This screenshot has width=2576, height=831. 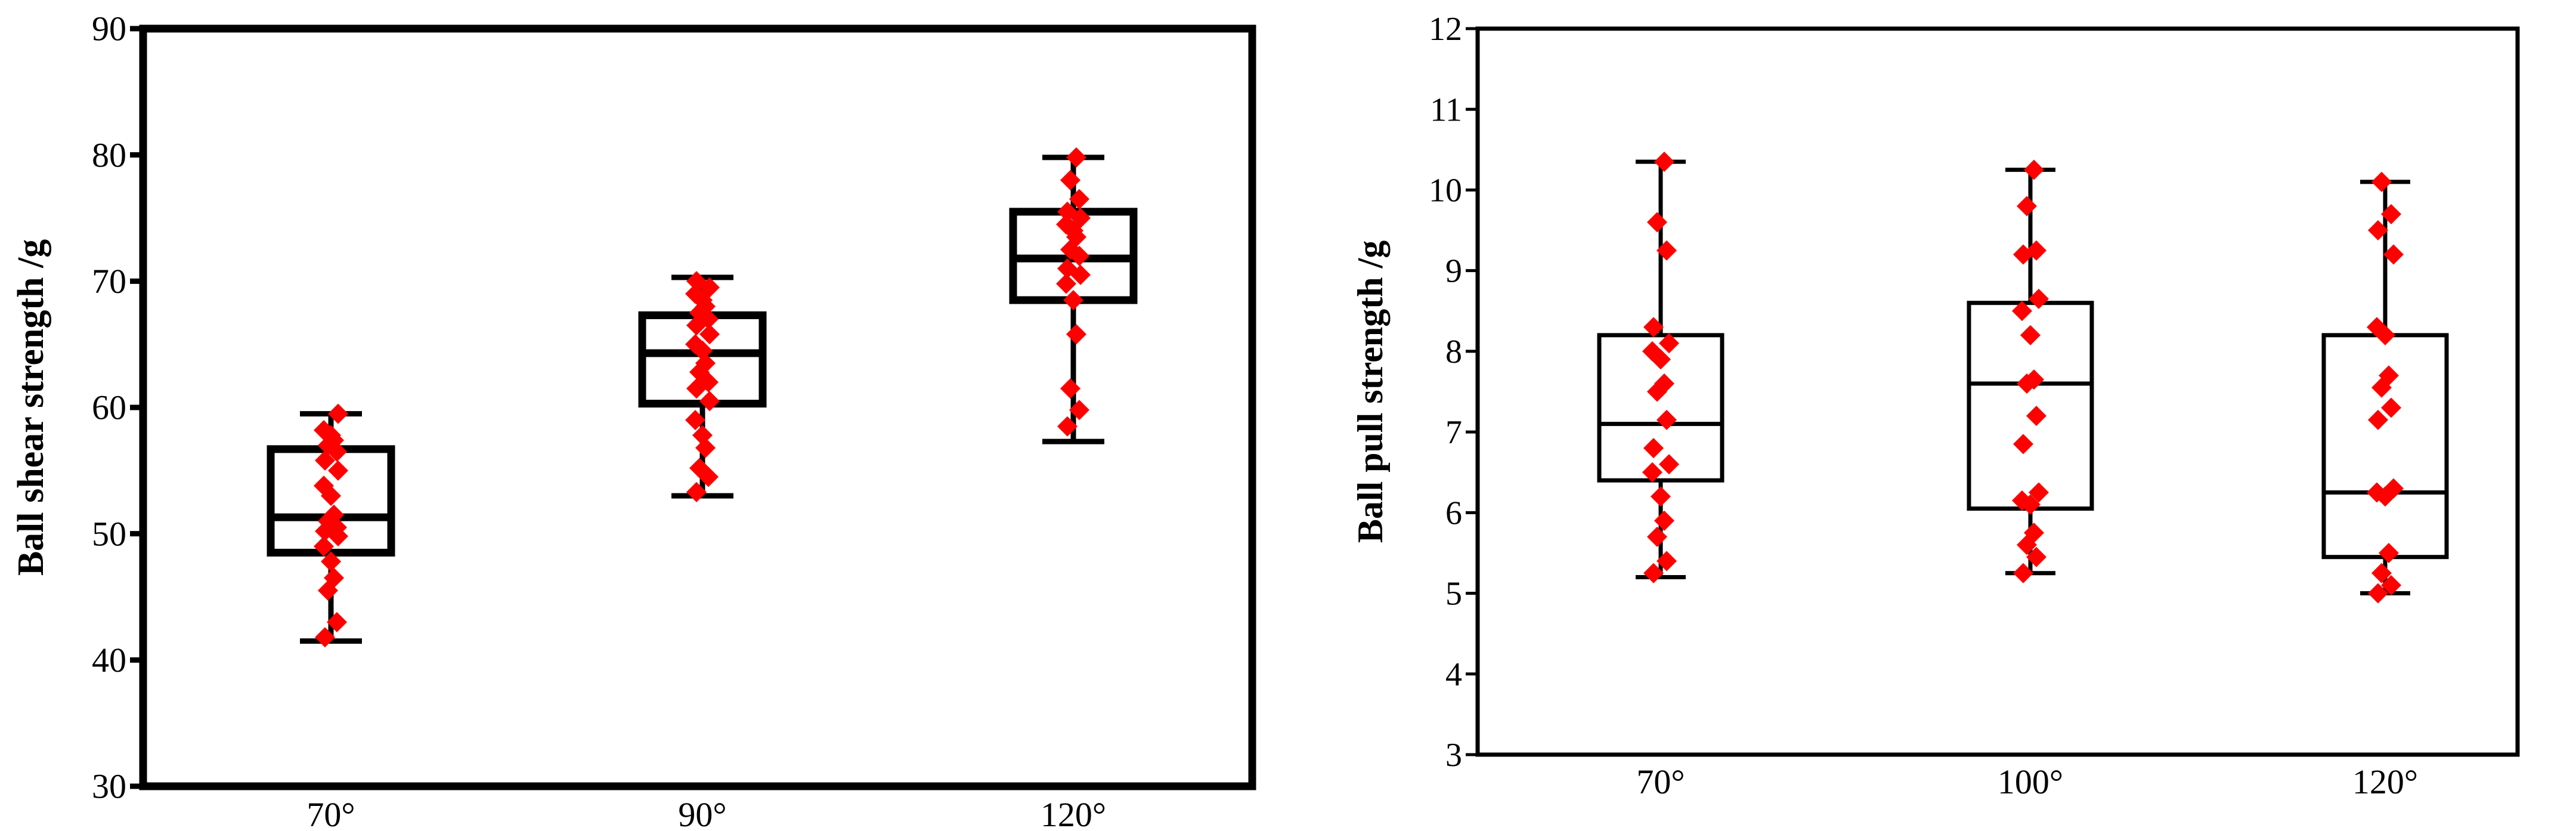 What do you see at coordinates (1453, 755) in the screenshot?
I see `y-tick-label: 3` at bounding box center [1453, 755].